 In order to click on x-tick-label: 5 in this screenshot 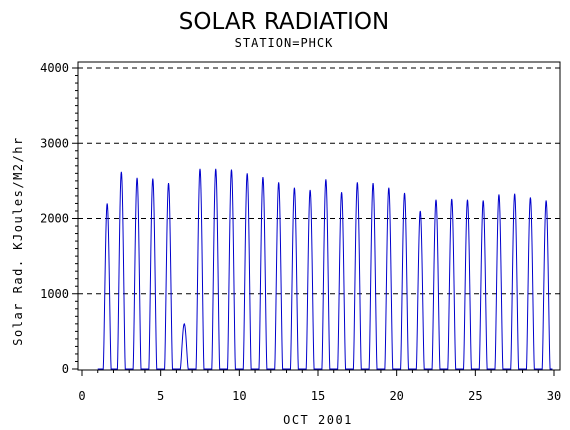, I will do `click(160, 396)`.